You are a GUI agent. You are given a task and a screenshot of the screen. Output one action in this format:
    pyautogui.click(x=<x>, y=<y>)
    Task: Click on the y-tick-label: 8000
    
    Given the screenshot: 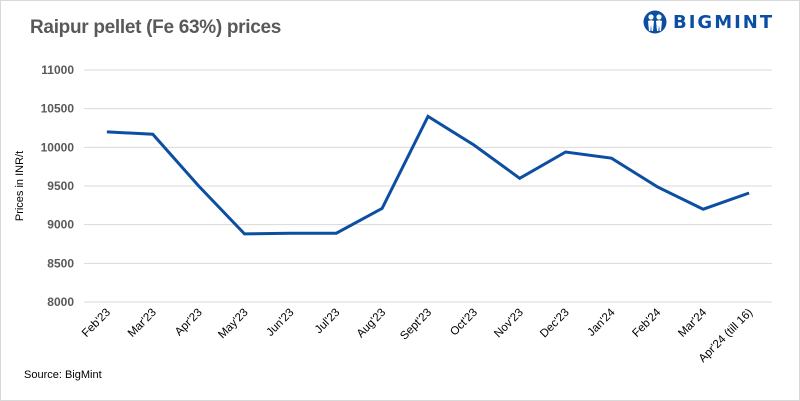 What is the action you would take?
    pyautogui.click(x=60, y=302)
    